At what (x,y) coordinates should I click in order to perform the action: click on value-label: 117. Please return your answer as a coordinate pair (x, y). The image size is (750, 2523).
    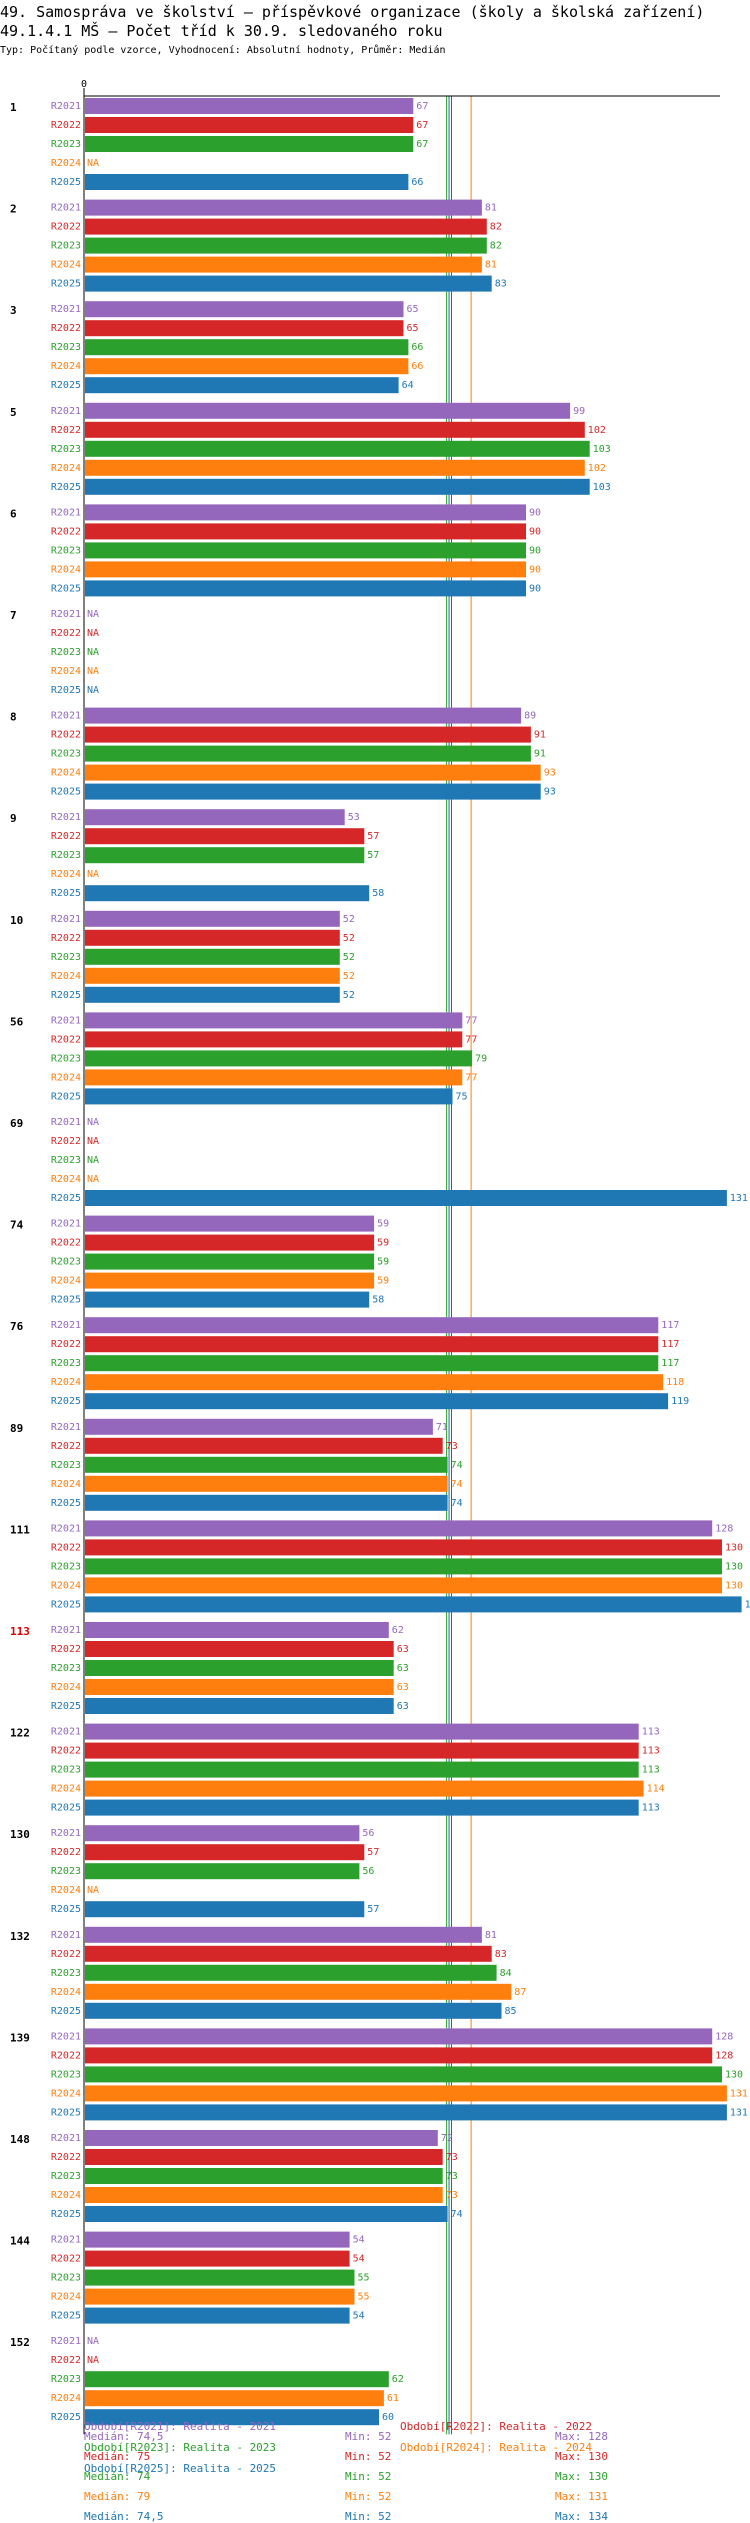
    Looking at the image, I should click on (670, 1363).